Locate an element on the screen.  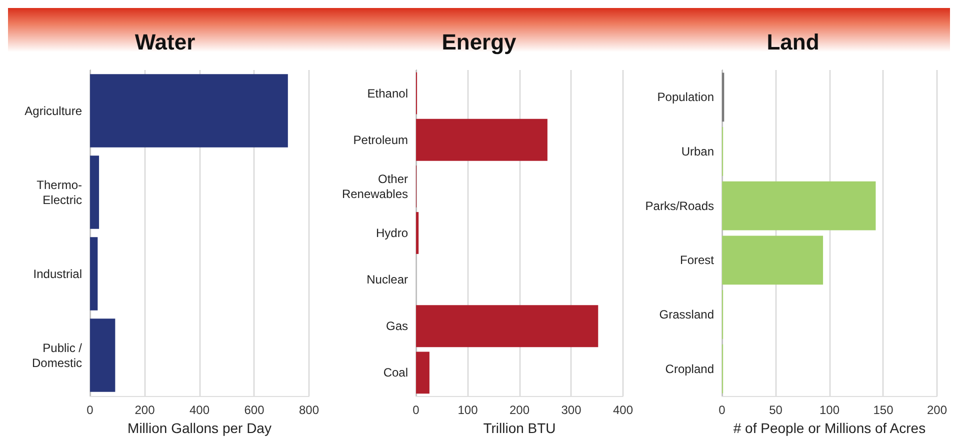
y-tick-label: Population is located at coordinates (685, 97).